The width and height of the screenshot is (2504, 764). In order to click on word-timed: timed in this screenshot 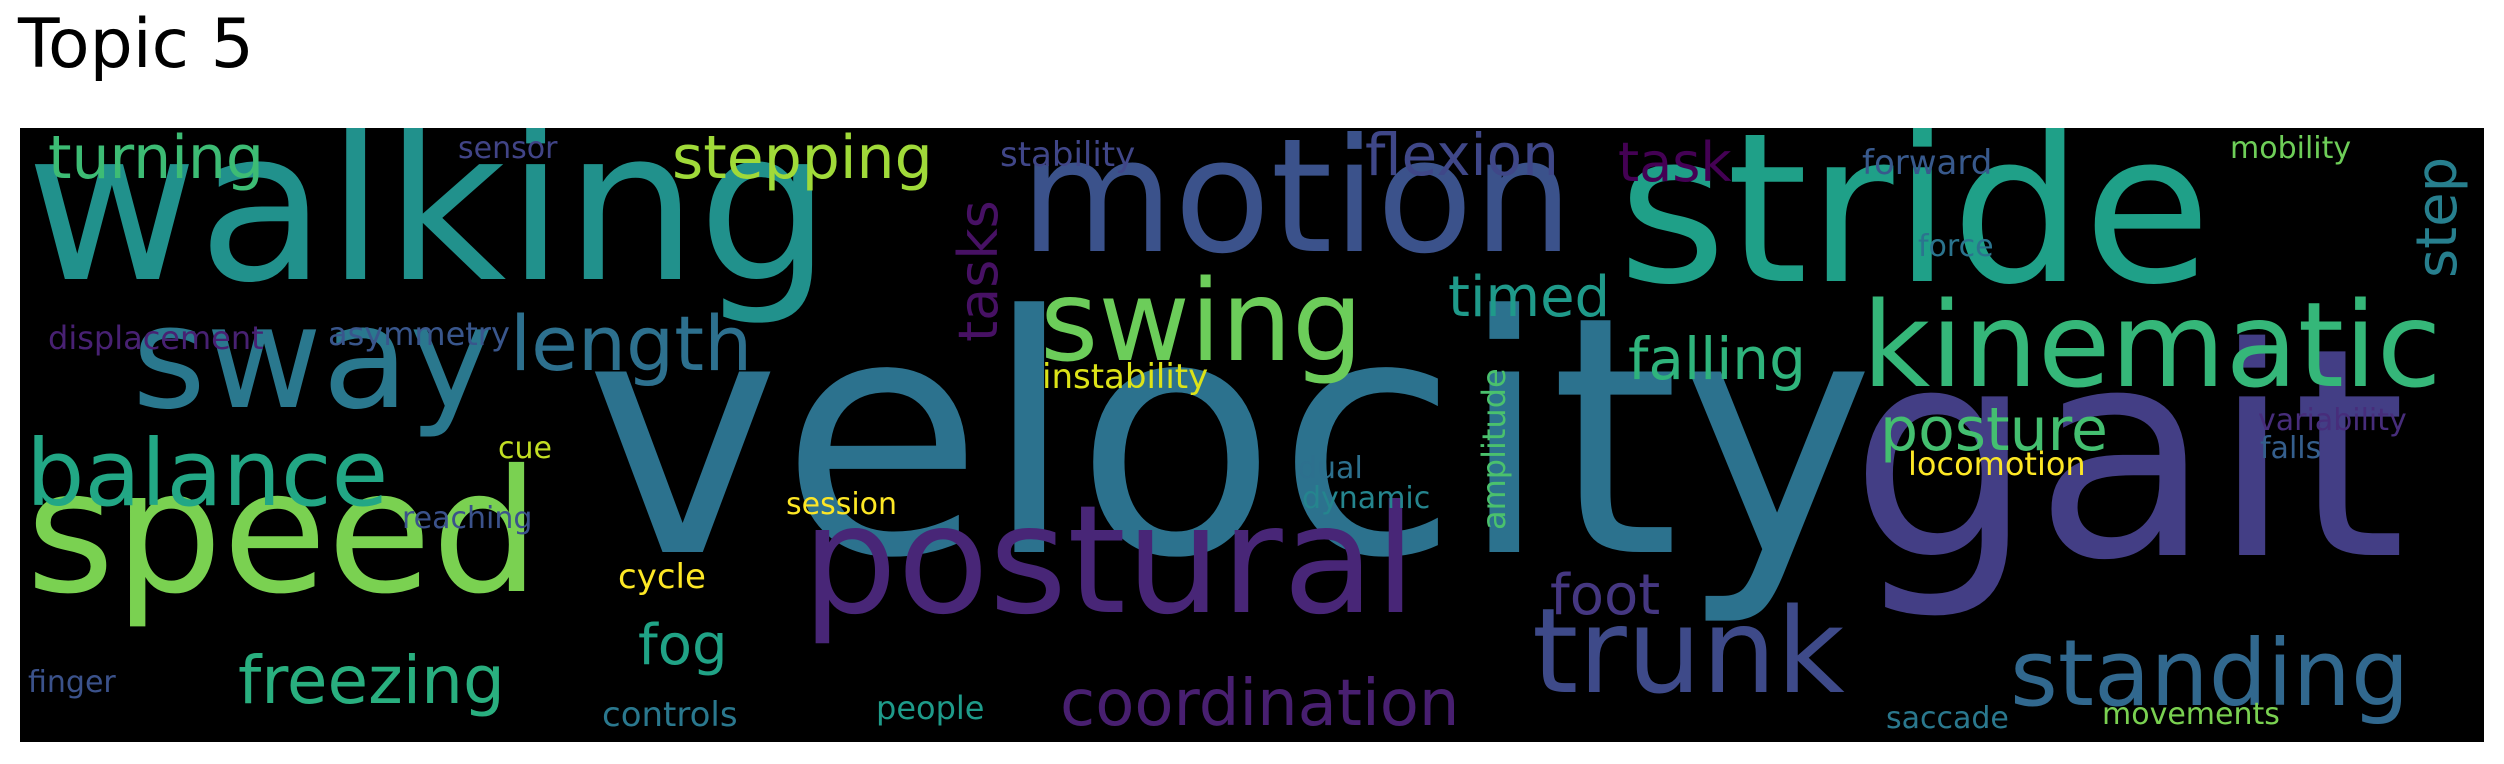, I will do `click(1529, 297)`.